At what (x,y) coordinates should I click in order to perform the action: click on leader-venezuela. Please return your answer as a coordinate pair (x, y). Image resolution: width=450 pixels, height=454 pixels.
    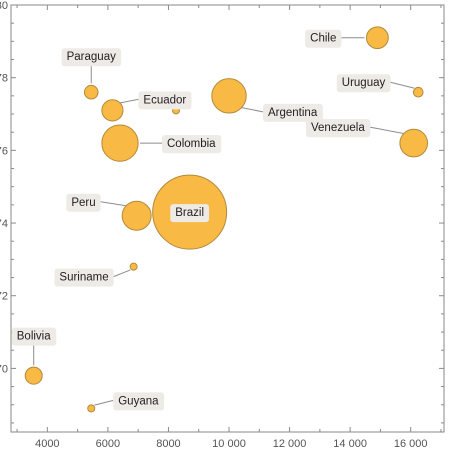
    Looking at the image, I should click on (387, 130).